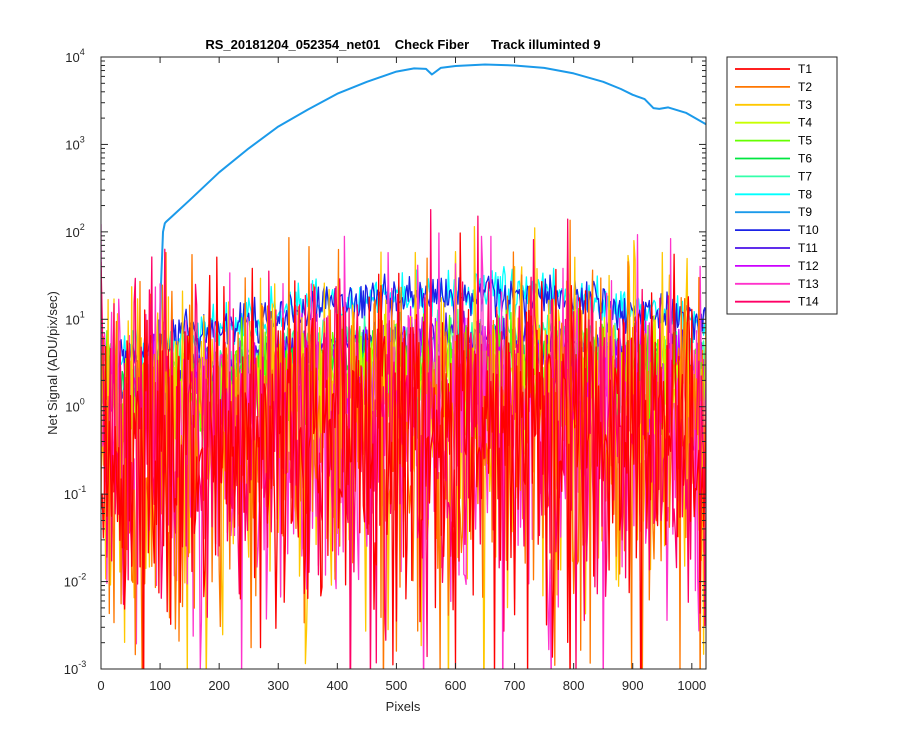 The width and height of the screenshot is (900, 750). What do you see at coordinates (100, 685) in the screenshot?
I see `x-tick-label: 0` at bounding box center [100, 685].